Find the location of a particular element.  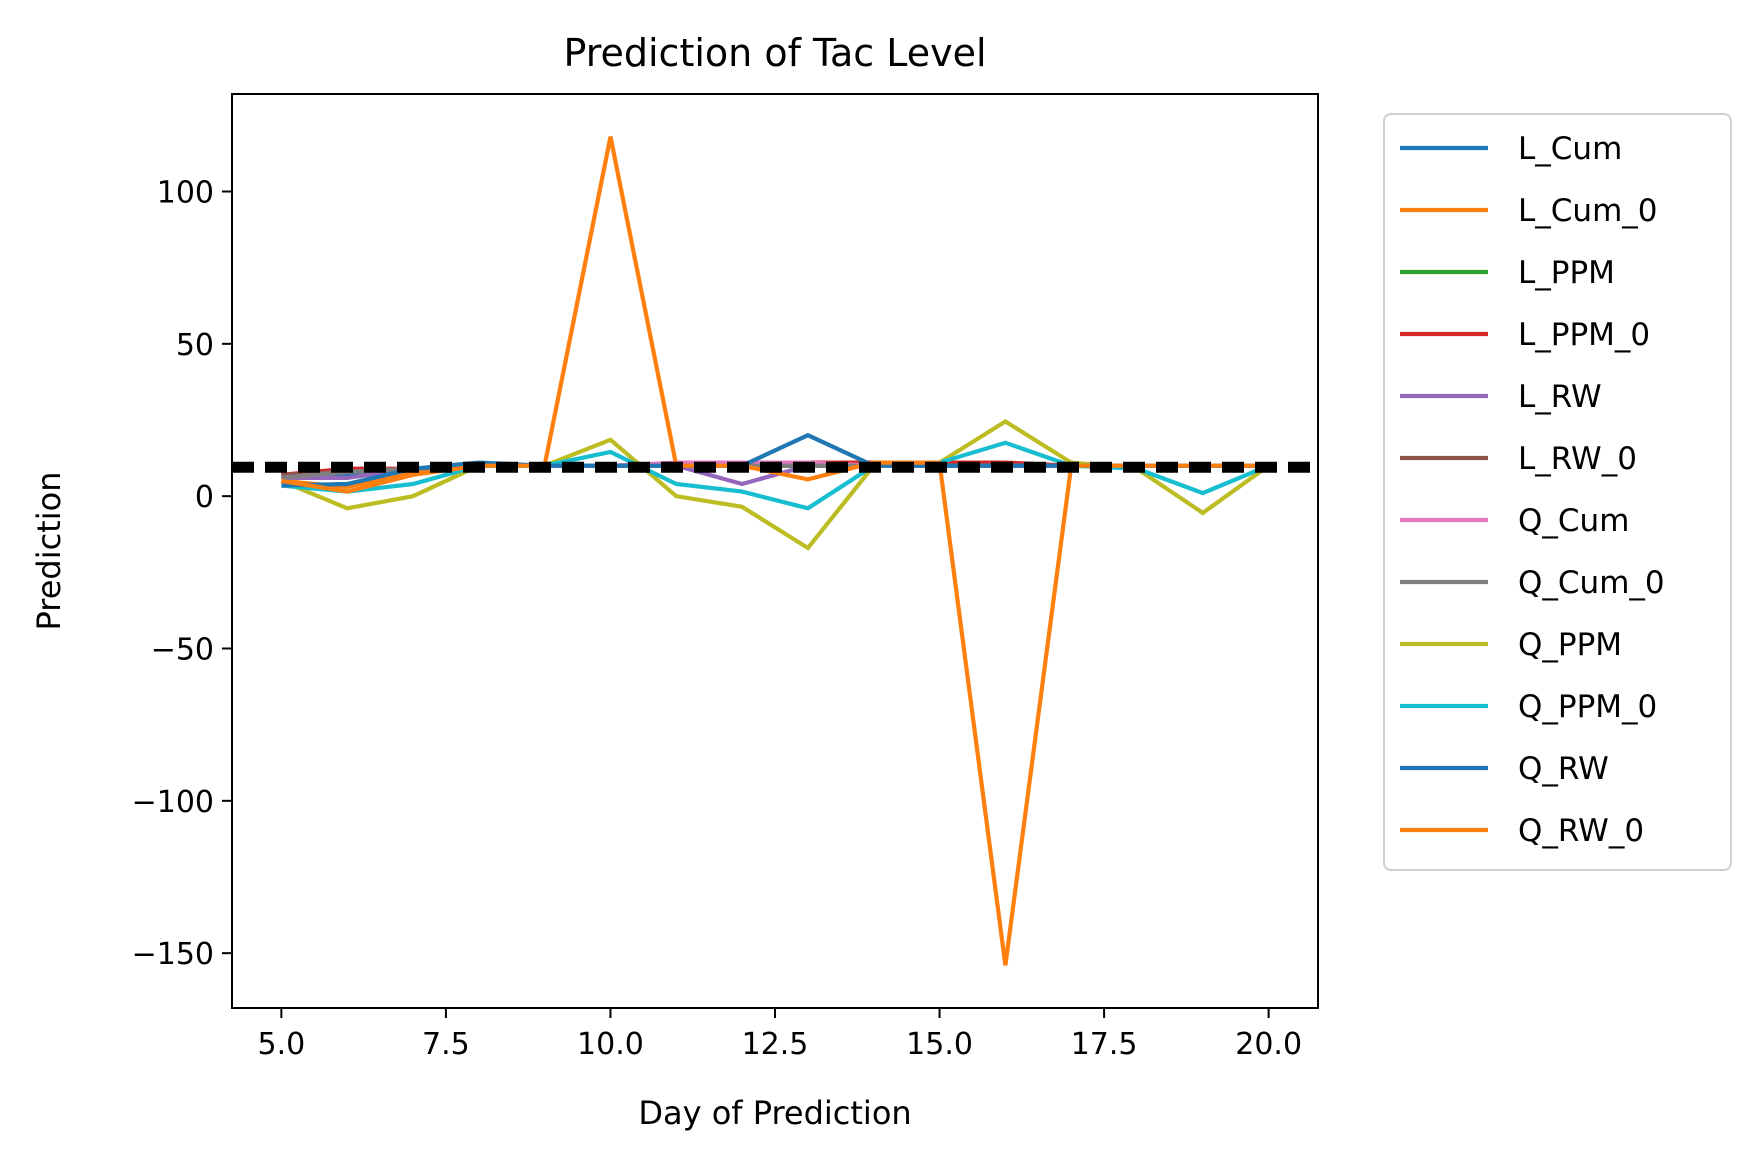

y-tick-label: 0 is located at coordinates (204, 497).